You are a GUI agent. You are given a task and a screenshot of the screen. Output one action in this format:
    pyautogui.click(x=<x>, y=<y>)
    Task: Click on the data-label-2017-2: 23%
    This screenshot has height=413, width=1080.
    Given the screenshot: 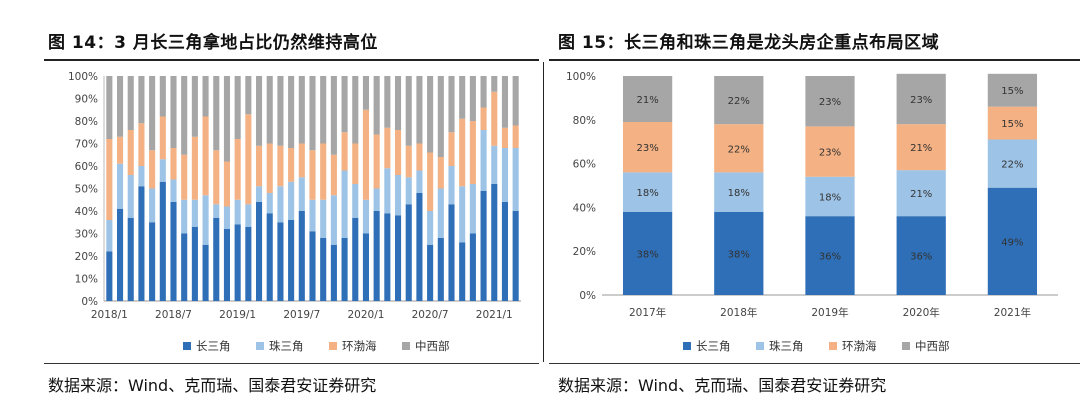 What is the action you would take?
    pyautogui.click(x=647, y=148)
    